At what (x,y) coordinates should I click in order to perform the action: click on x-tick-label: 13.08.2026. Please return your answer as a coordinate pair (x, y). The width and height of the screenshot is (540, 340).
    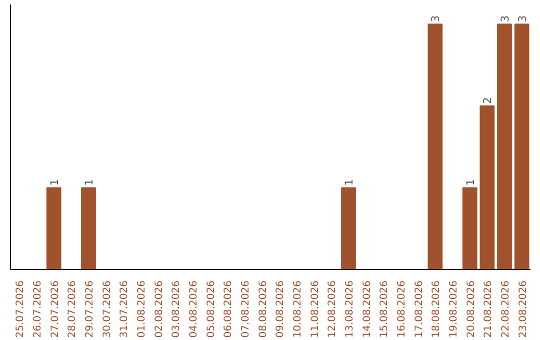
    Looking at the image, I should click on (350, 309).